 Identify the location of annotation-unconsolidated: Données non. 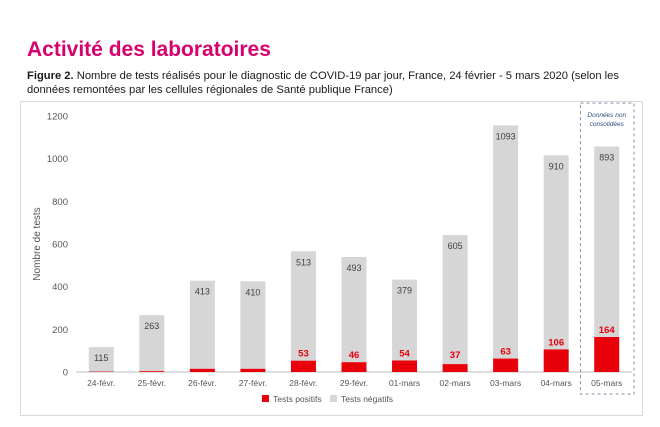
(606, 115).